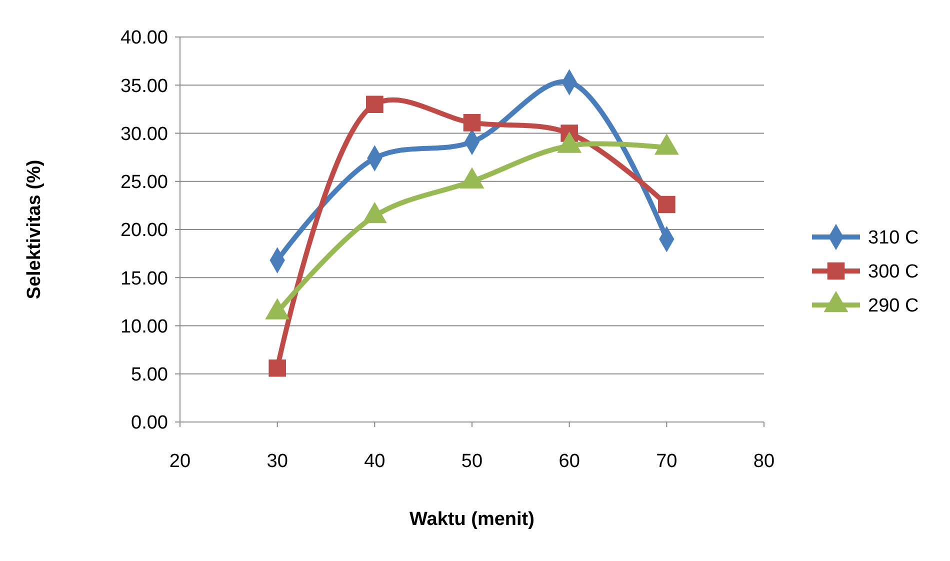  Describe the element at coordinates (472, 519) in the screenshot. I see `x-axis-title: Waktu (menit)` at that location.